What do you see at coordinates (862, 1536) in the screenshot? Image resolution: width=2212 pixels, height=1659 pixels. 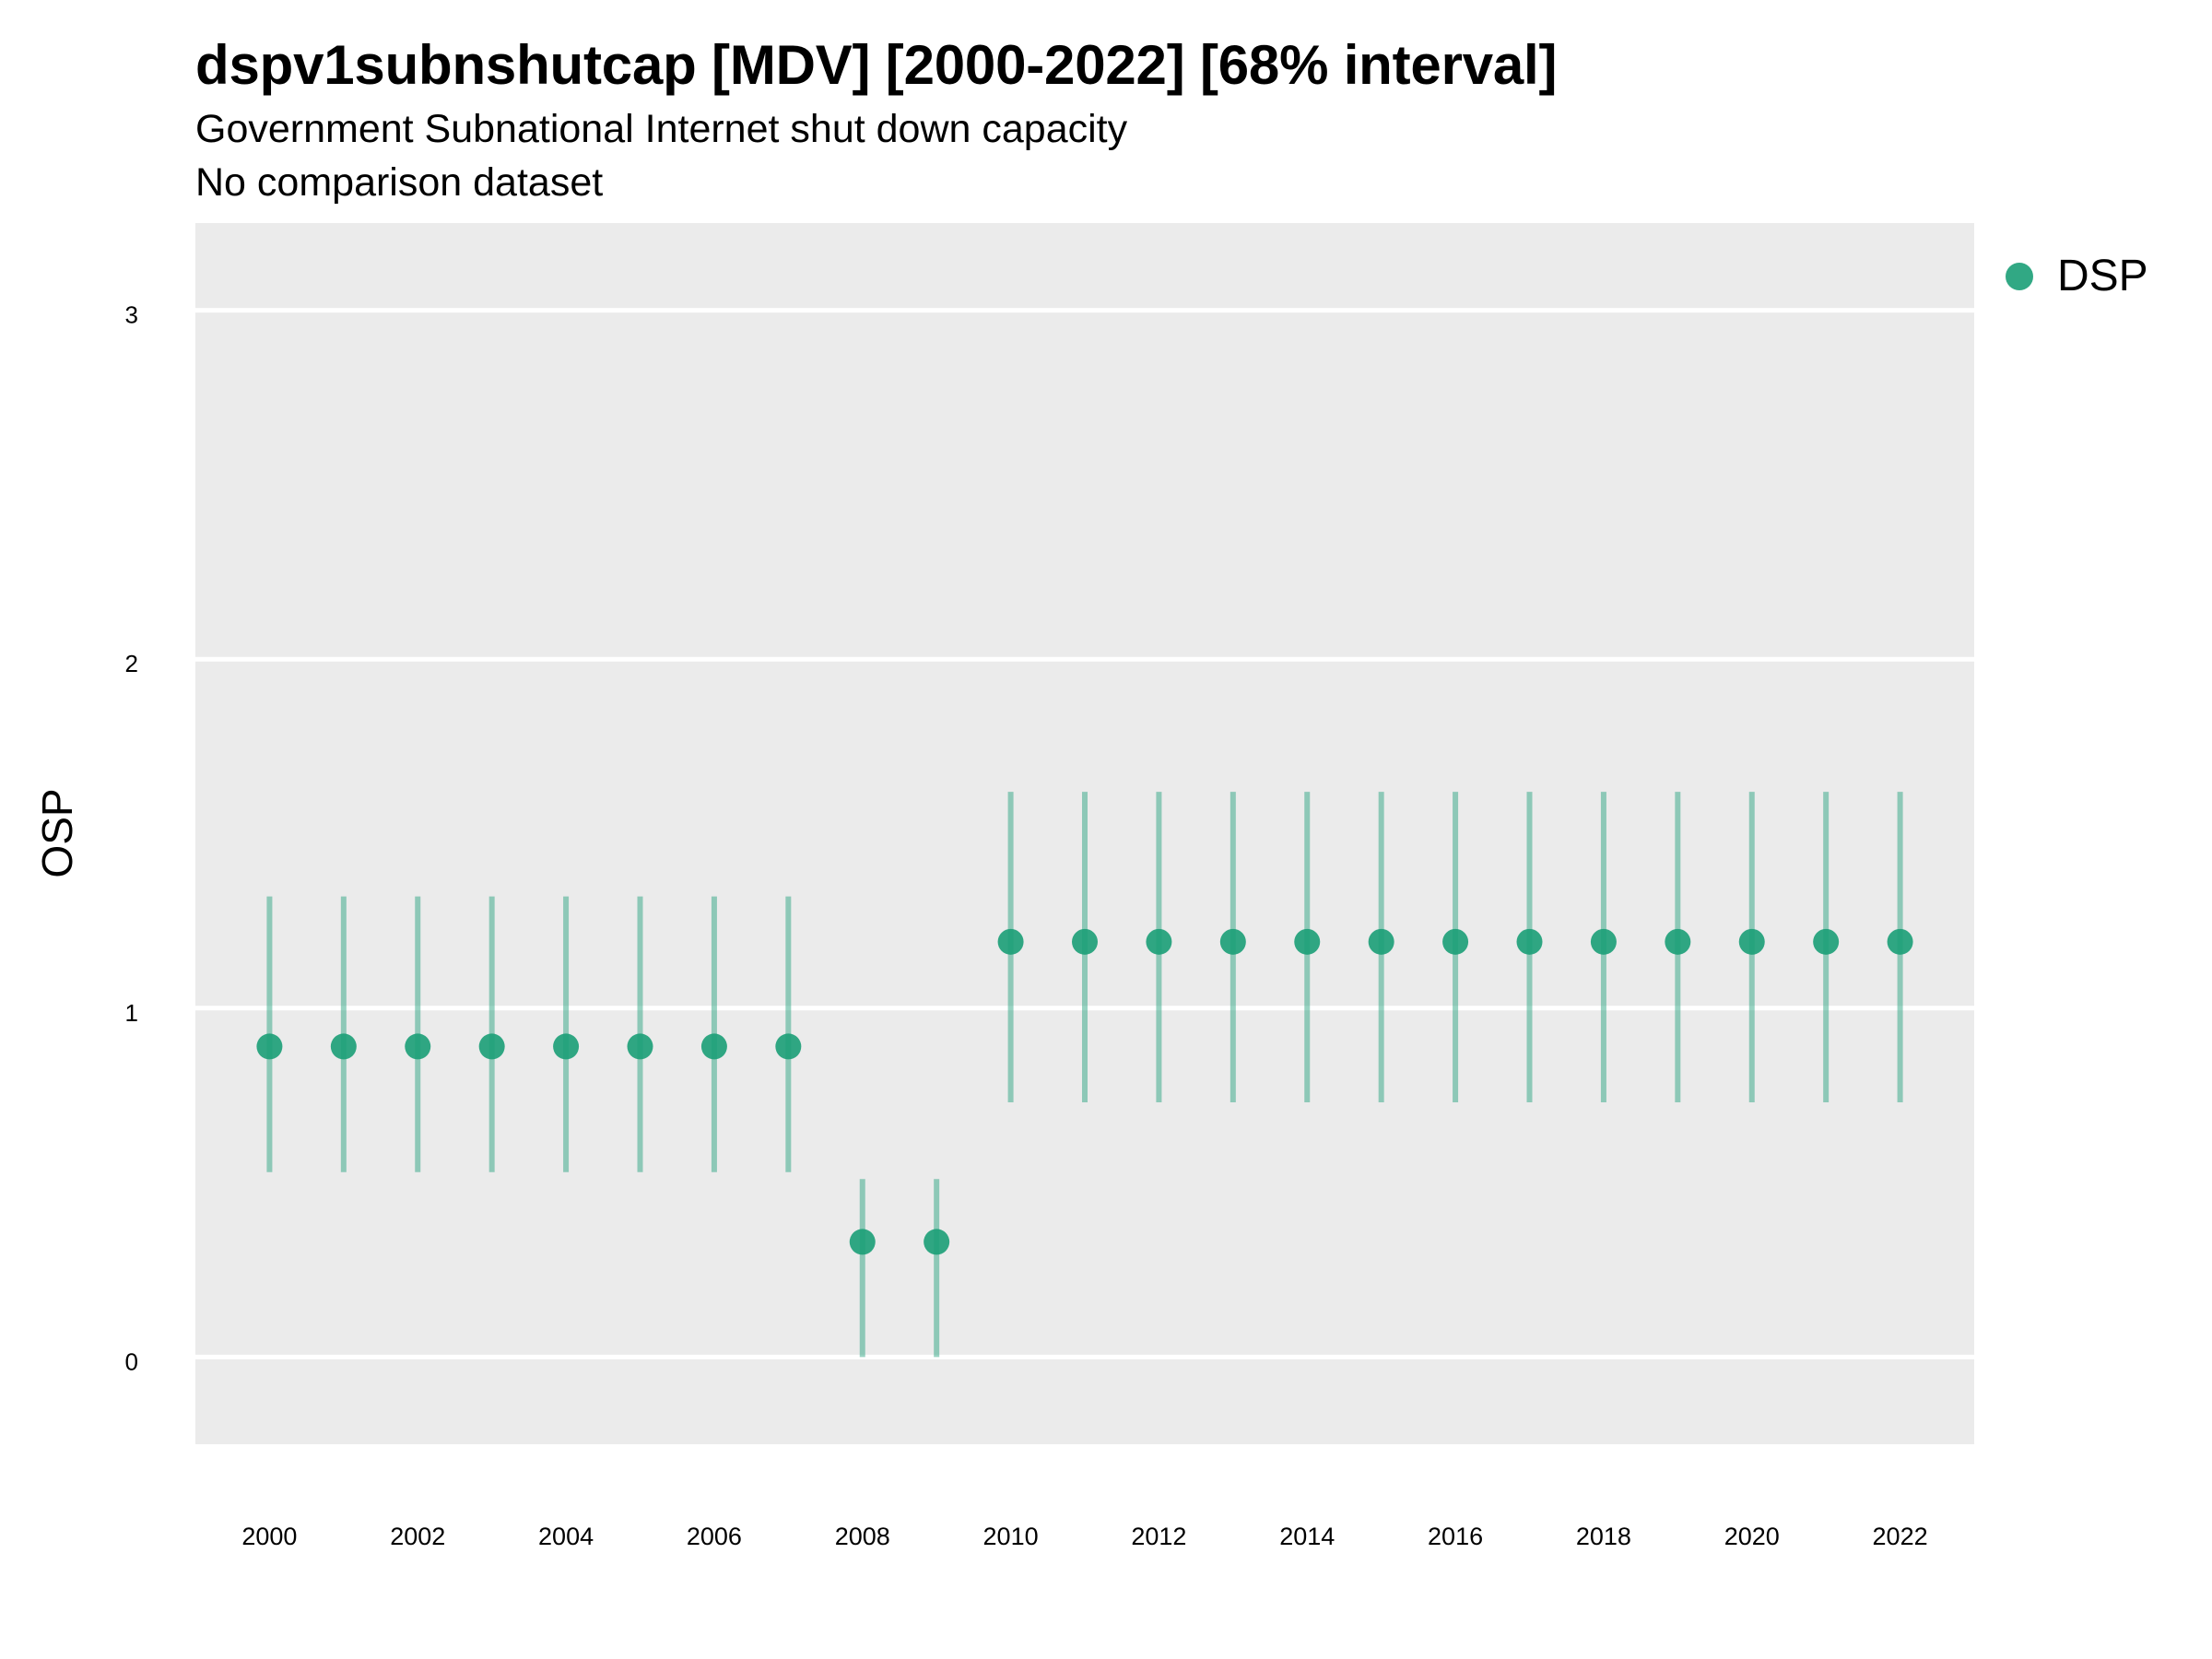 I see `x-tick-label: 2008` at bounding box center [862, 1536].